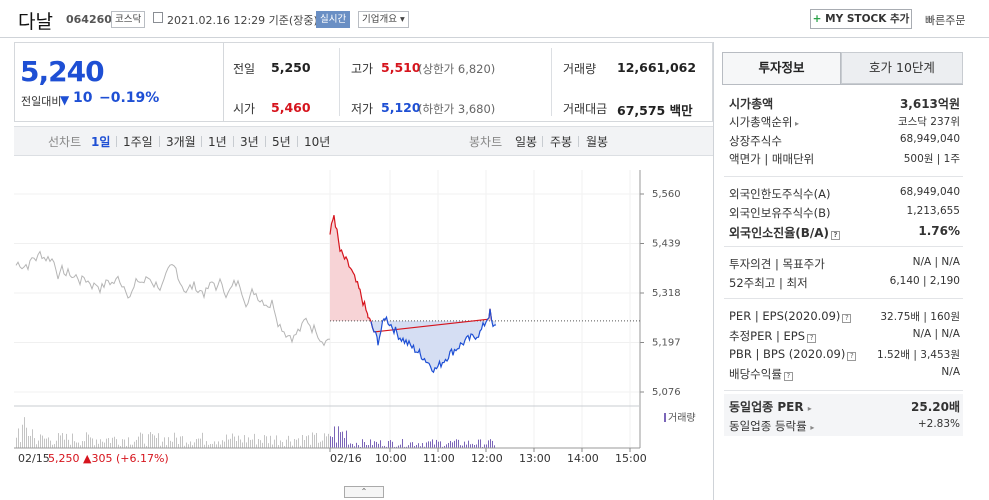 The height and width of the screenshot is (500, 989). What do you see at coordinates (181, 142) in the screenshot?
I see `tab-3month: 3개월` at bounding box center [181, 142].